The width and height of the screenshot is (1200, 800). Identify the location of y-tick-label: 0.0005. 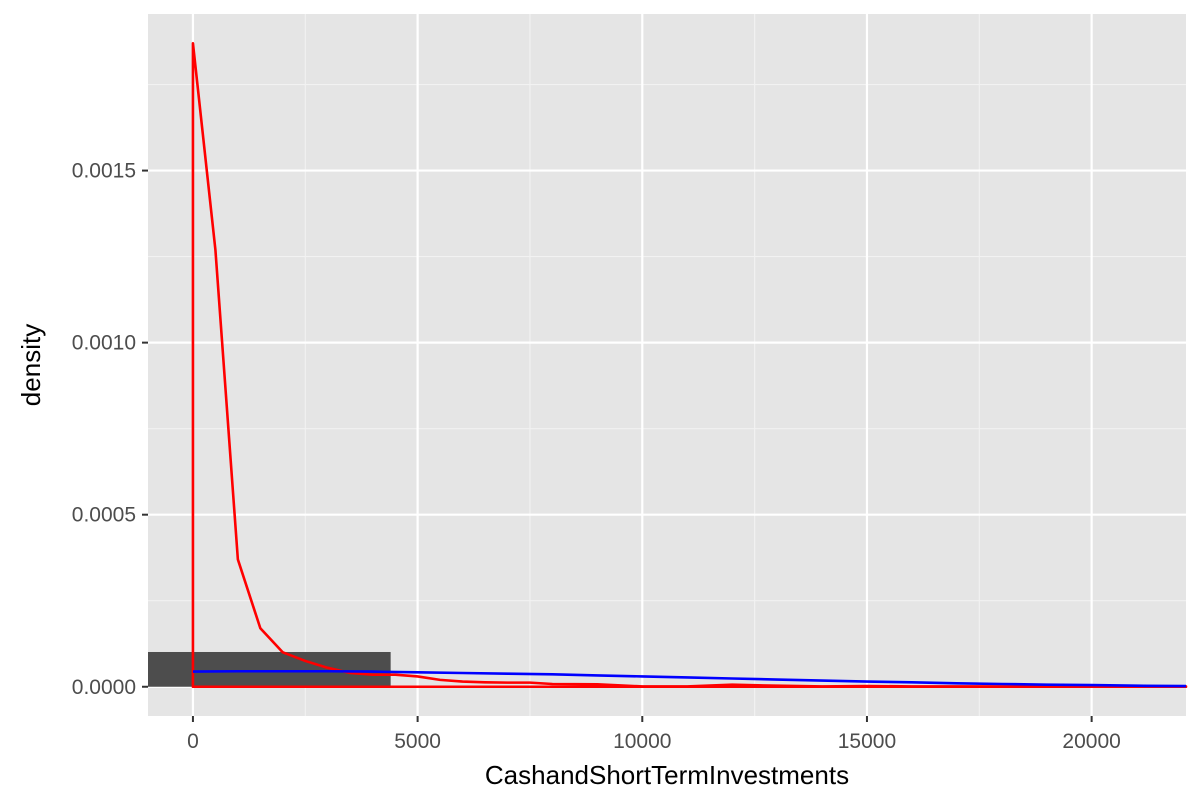
(104, 515).